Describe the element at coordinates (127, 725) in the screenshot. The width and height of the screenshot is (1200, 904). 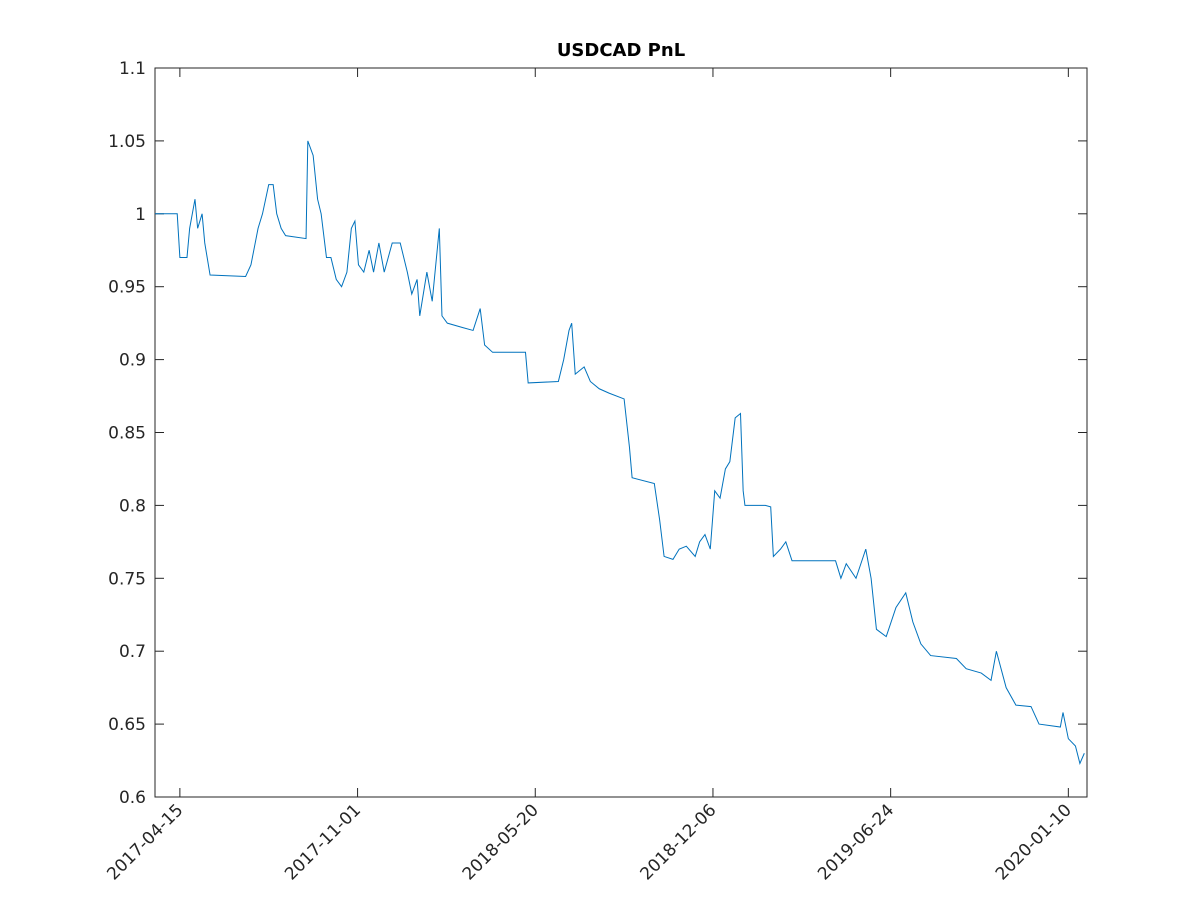
I see `y-tick-label: 0.65` at that location.